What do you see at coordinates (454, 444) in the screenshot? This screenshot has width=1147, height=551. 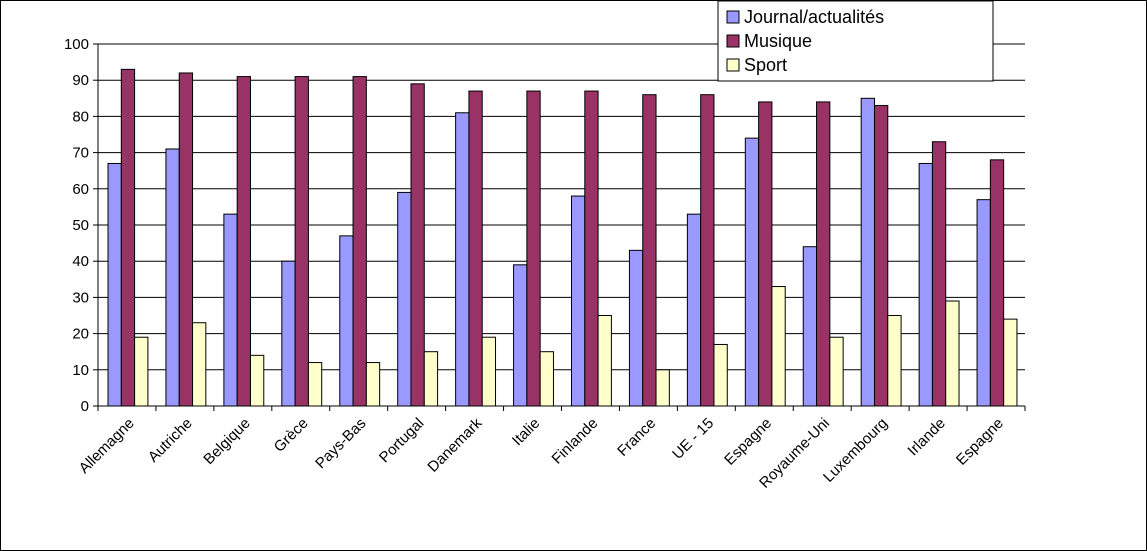 I see `x-tick-label: Danemark` at bounding box center [454, 444].